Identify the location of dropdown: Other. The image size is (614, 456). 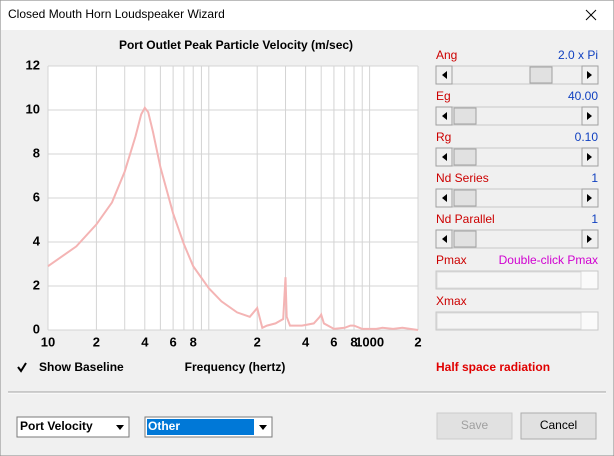
(208, 427).